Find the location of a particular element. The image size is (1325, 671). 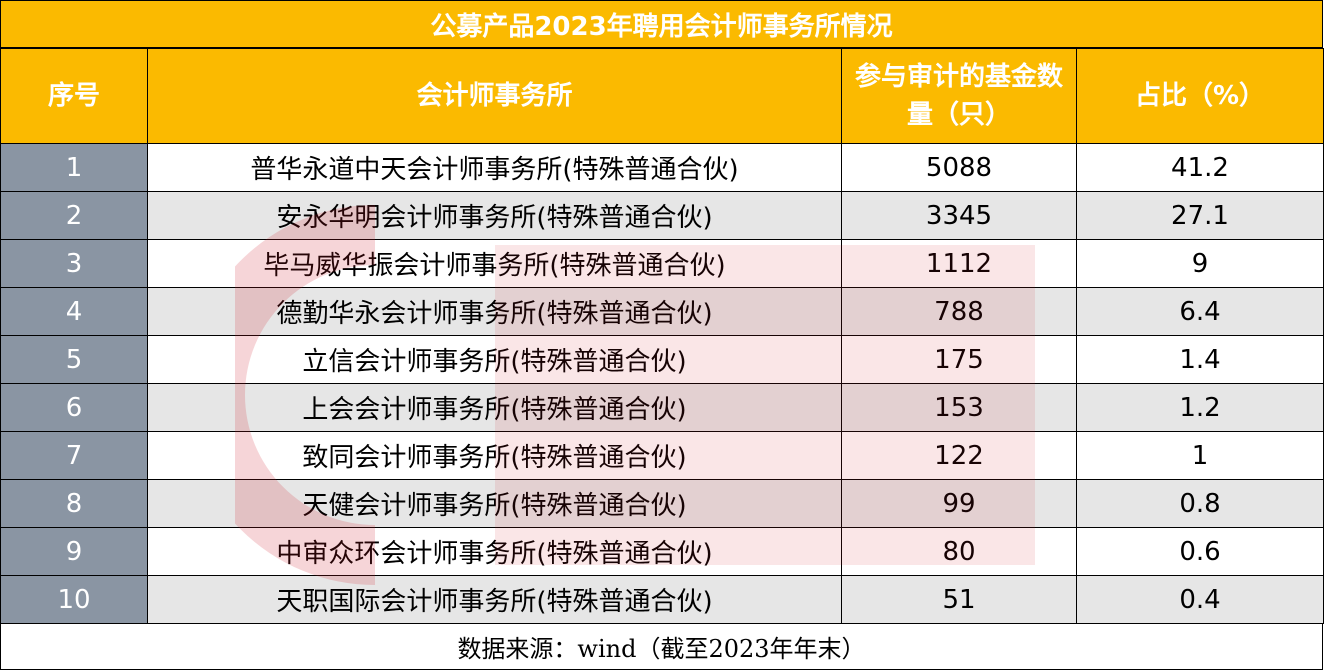

row-funds: 99 is located at coordinates (959, 503).